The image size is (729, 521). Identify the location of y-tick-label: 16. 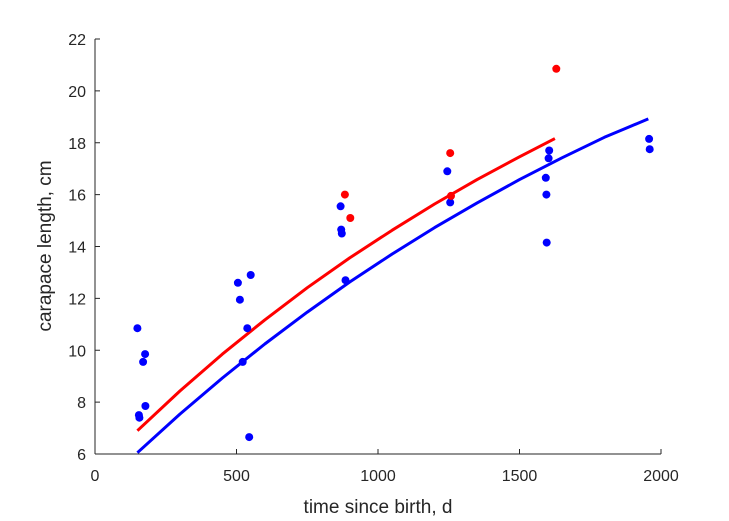
(77, 196).